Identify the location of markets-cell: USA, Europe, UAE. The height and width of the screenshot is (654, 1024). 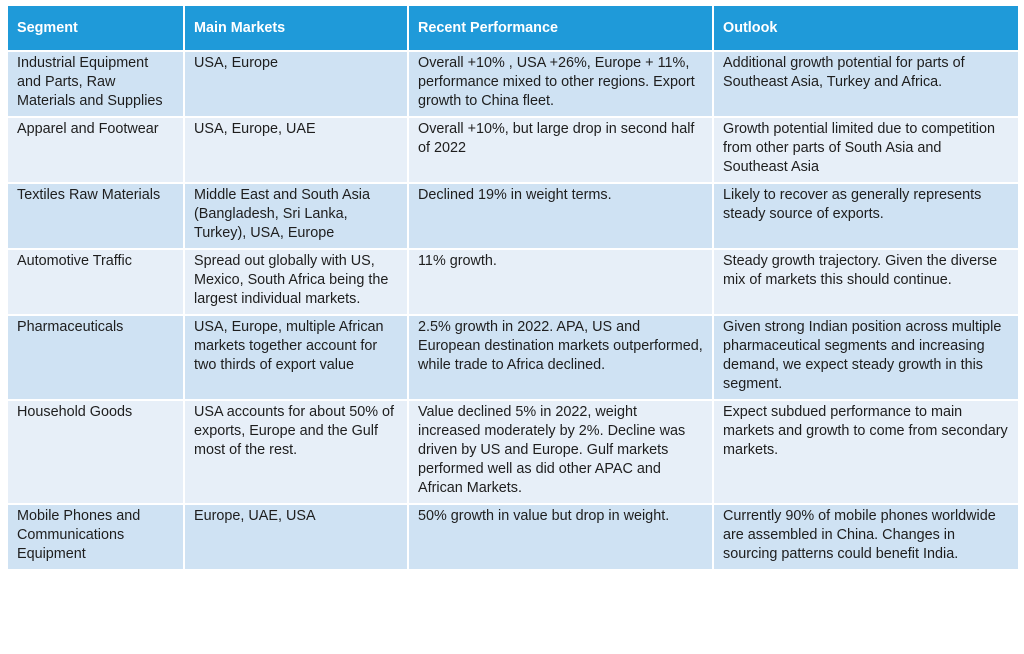
(296, 149).